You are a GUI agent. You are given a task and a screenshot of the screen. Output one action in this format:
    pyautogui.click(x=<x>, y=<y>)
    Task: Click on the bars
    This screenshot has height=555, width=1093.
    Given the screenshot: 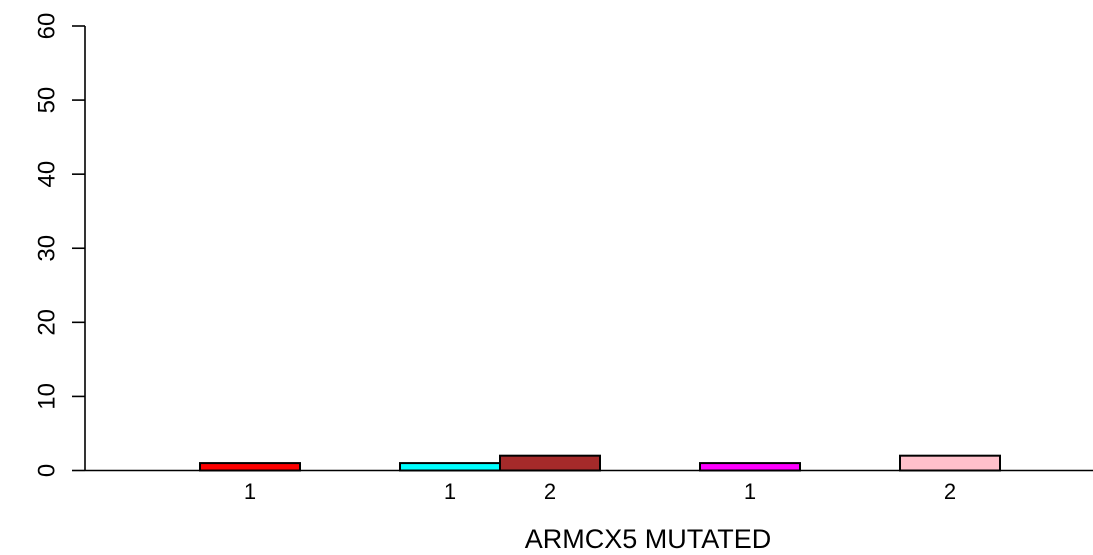 What is the action you would take?
    pyautogui.click(x=600, y=463)
    